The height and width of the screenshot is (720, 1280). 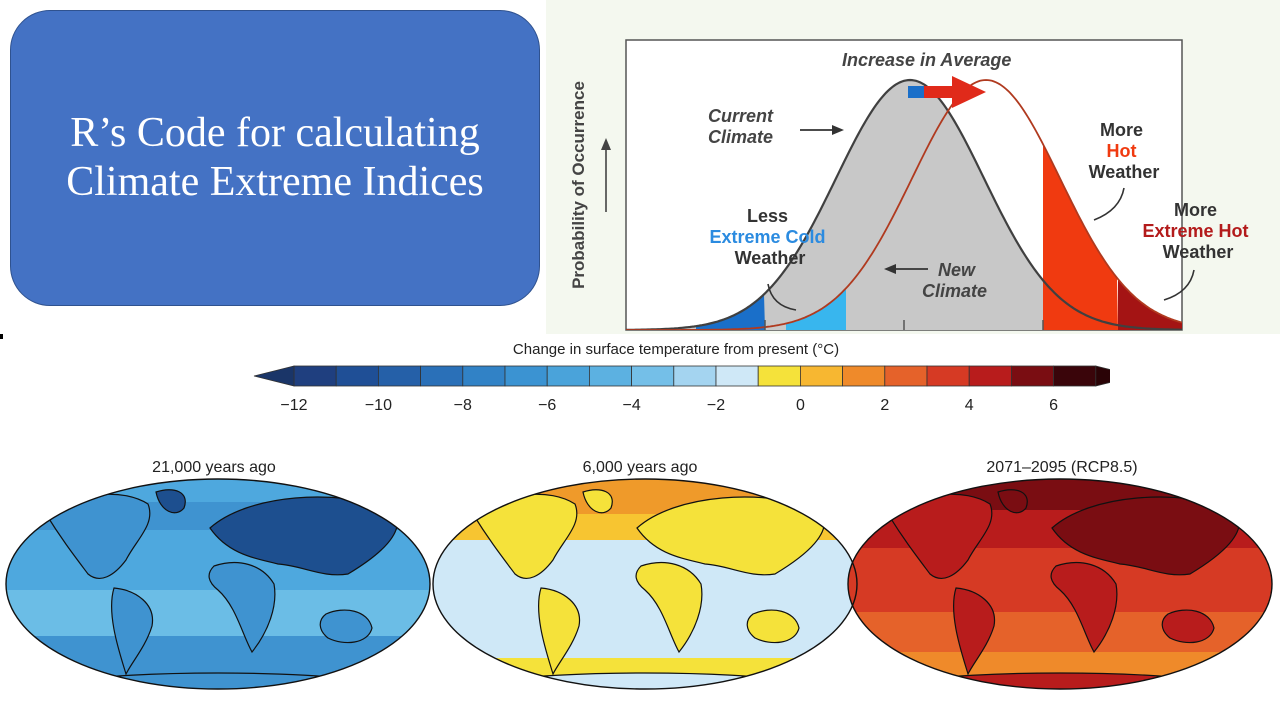 I want to click on y-axis-label: Probability of Occurrence, so click(x=578, y=185).